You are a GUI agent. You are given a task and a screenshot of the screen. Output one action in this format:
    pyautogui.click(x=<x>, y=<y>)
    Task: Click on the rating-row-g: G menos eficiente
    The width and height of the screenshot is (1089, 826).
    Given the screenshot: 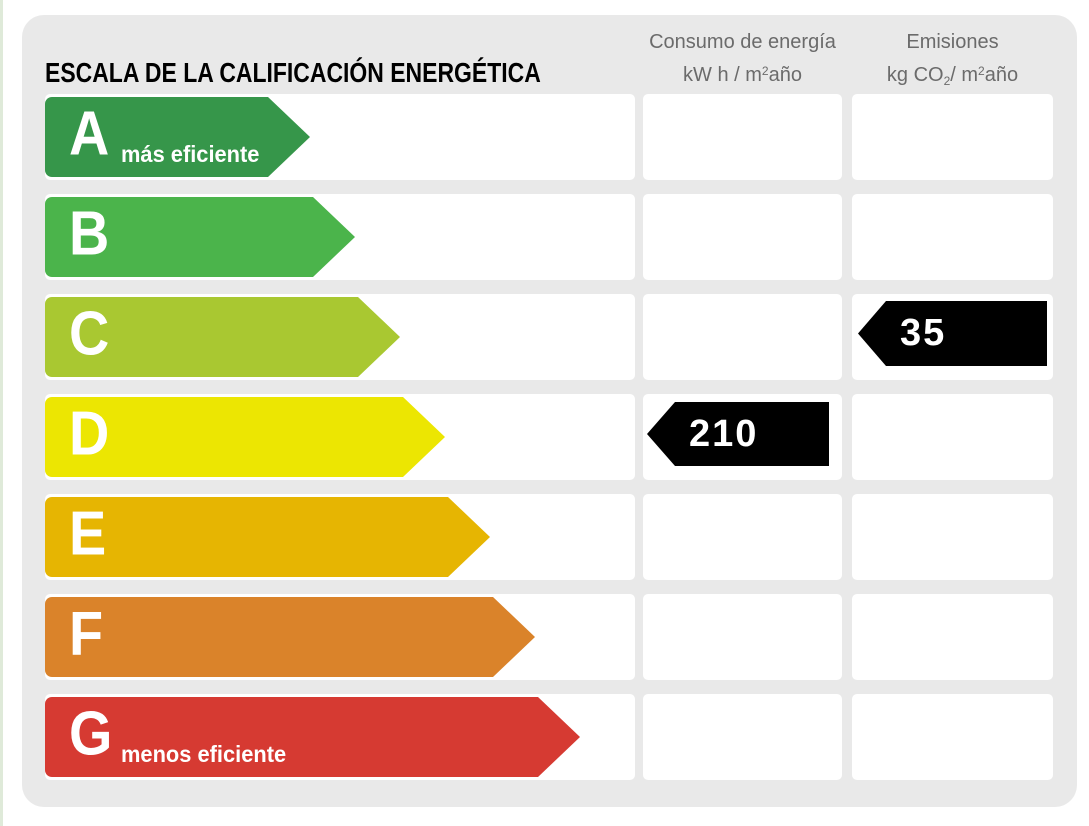 What is the action you would take?
    pyautogui.click(x=549, y=737)
    